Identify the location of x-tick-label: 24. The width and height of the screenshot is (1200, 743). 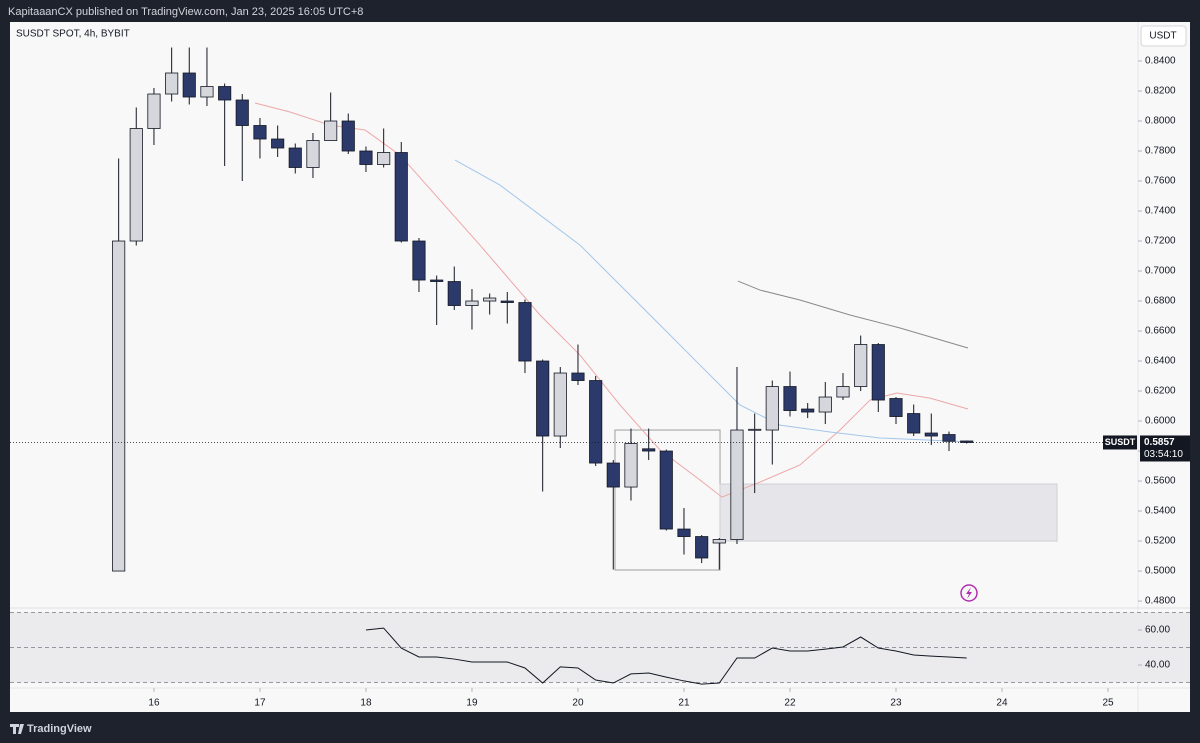
(1002, 703).